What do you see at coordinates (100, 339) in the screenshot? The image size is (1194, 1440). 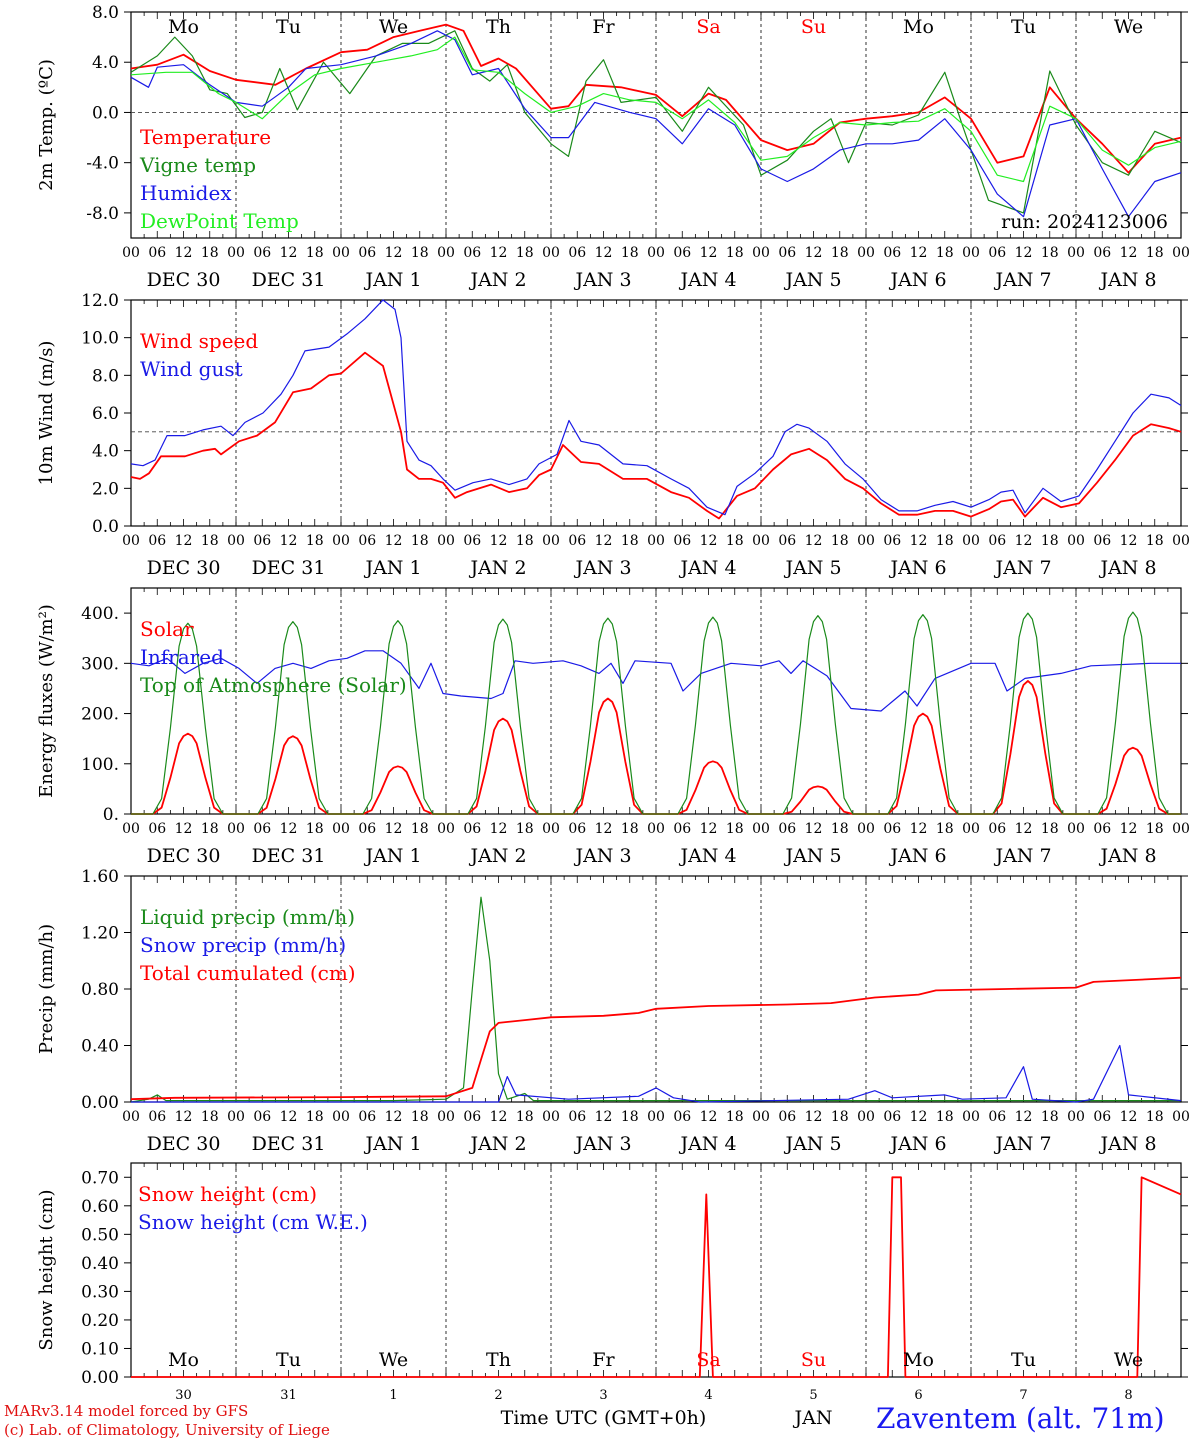 I see `y-tick-label: 10.0` at bounding box center [100, 339].